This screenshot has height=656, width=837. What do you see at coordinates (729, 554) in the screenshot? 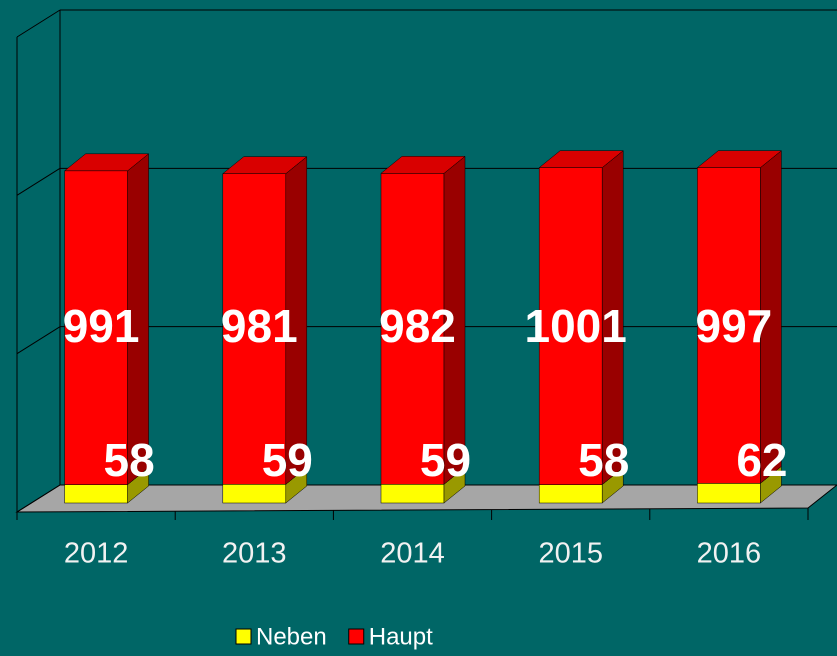
I see `x-tick-label: 2016` at bounding box center [729, 554].